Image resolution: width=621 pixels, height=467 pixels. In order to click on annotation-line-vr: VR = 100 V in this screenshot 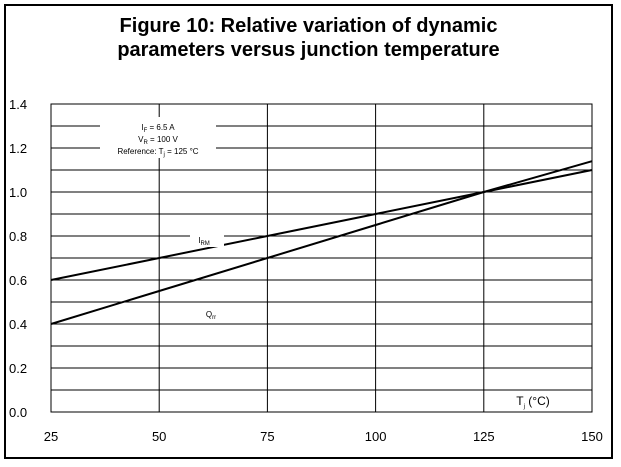, I will do `click(158, 140)`.